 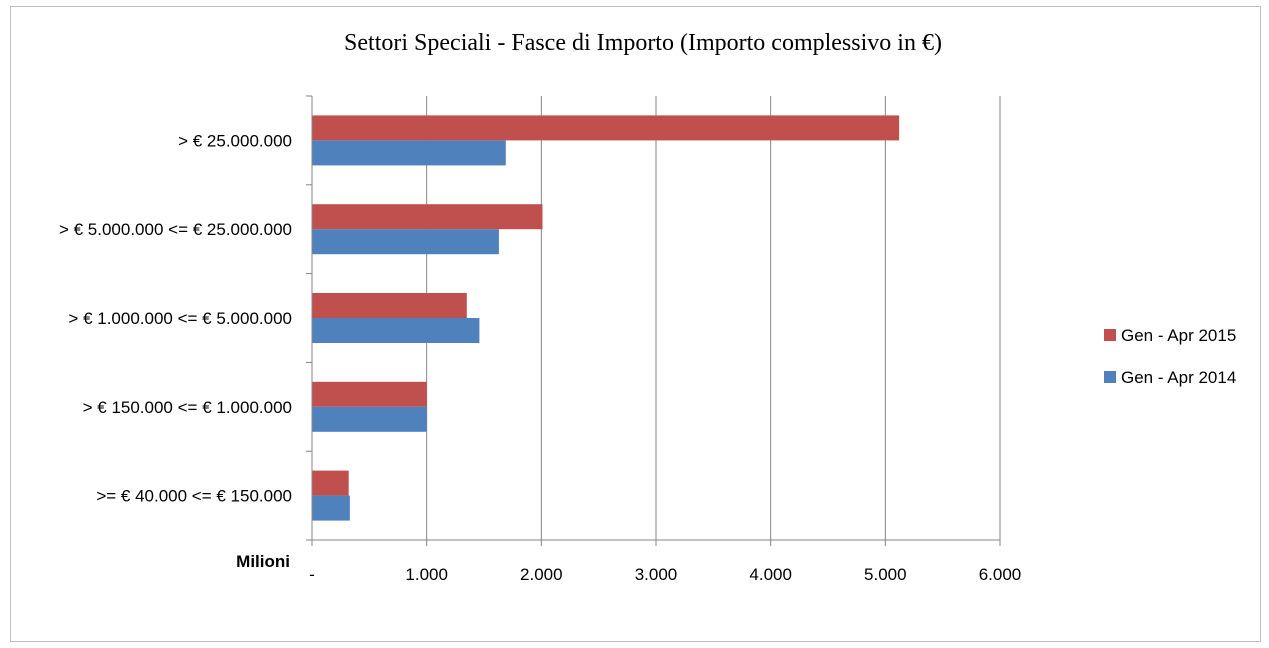 What do you see at coordinates (263, 561) in the screenshot?
I see `unit-label: Milioni` at bounding box center [263, 561].